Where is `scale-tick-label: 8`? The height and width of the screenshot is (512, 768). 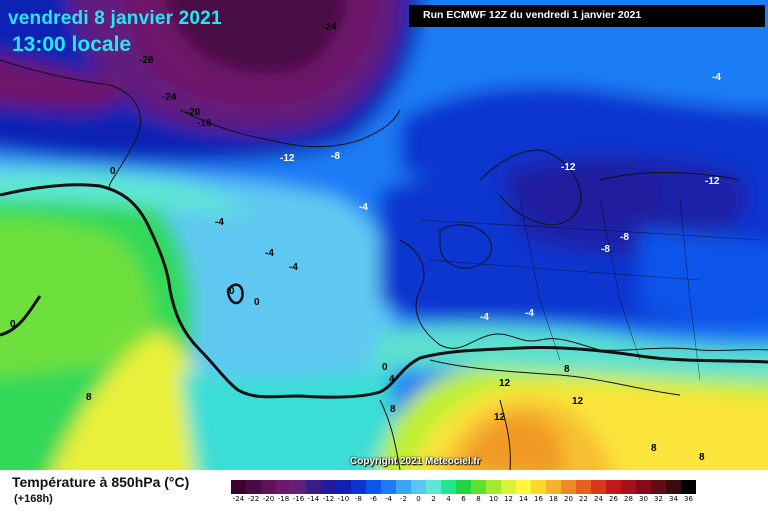 scale-tick-label: 8 is located at coordinates (478, 499).